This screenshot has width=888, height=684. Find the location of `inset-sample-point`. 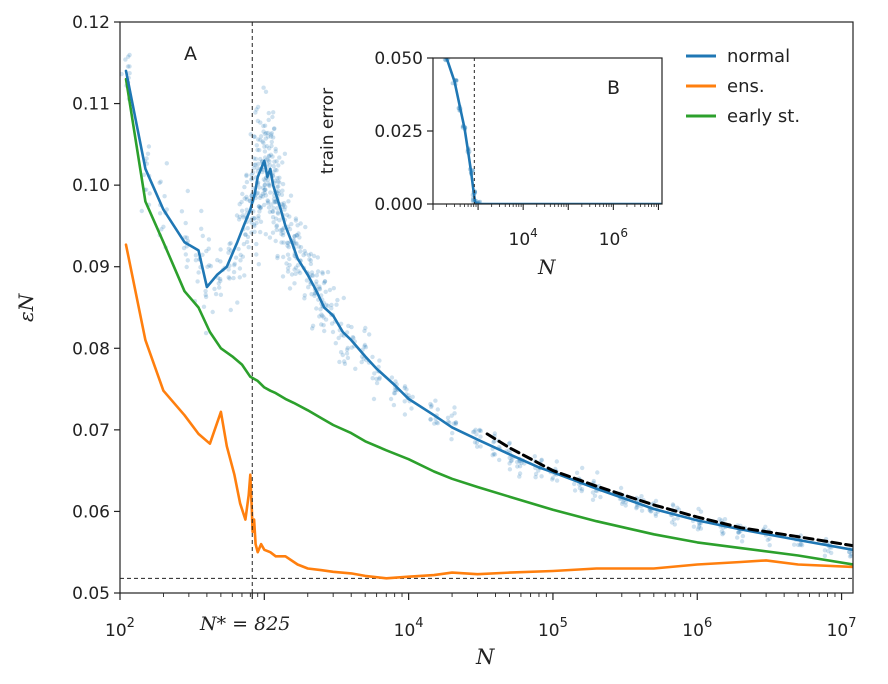

inset-sample-point is located at coordinates (474, 206).